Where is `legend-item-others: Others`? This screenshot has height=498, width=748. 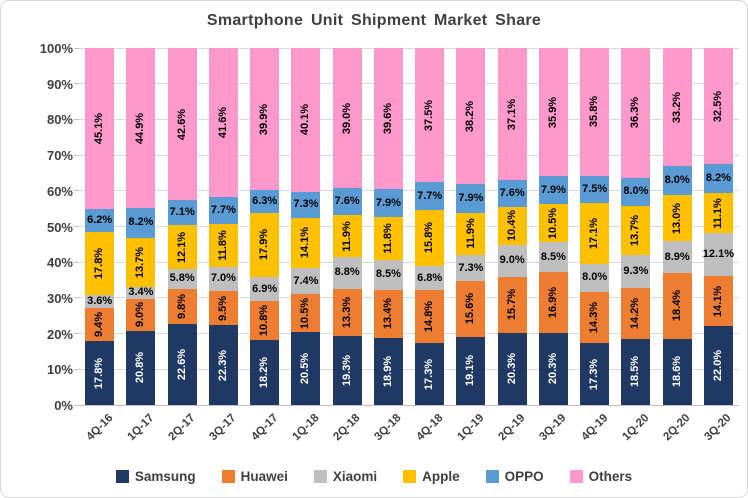 legend-item-others: Others is located at coordinates (601, 476).